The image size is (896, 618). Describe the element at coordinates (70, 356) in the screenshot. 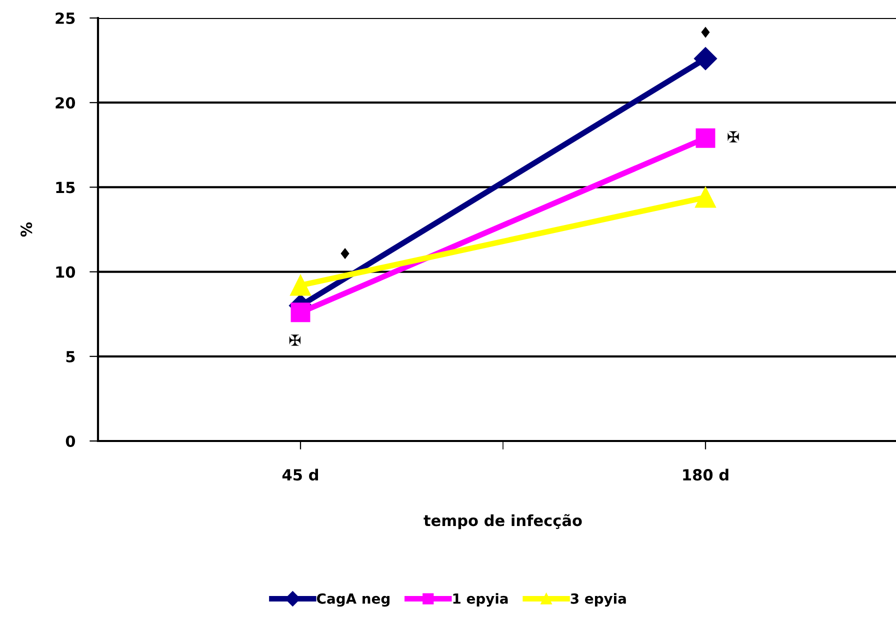

I see `y-tick-label: 5` at that location.